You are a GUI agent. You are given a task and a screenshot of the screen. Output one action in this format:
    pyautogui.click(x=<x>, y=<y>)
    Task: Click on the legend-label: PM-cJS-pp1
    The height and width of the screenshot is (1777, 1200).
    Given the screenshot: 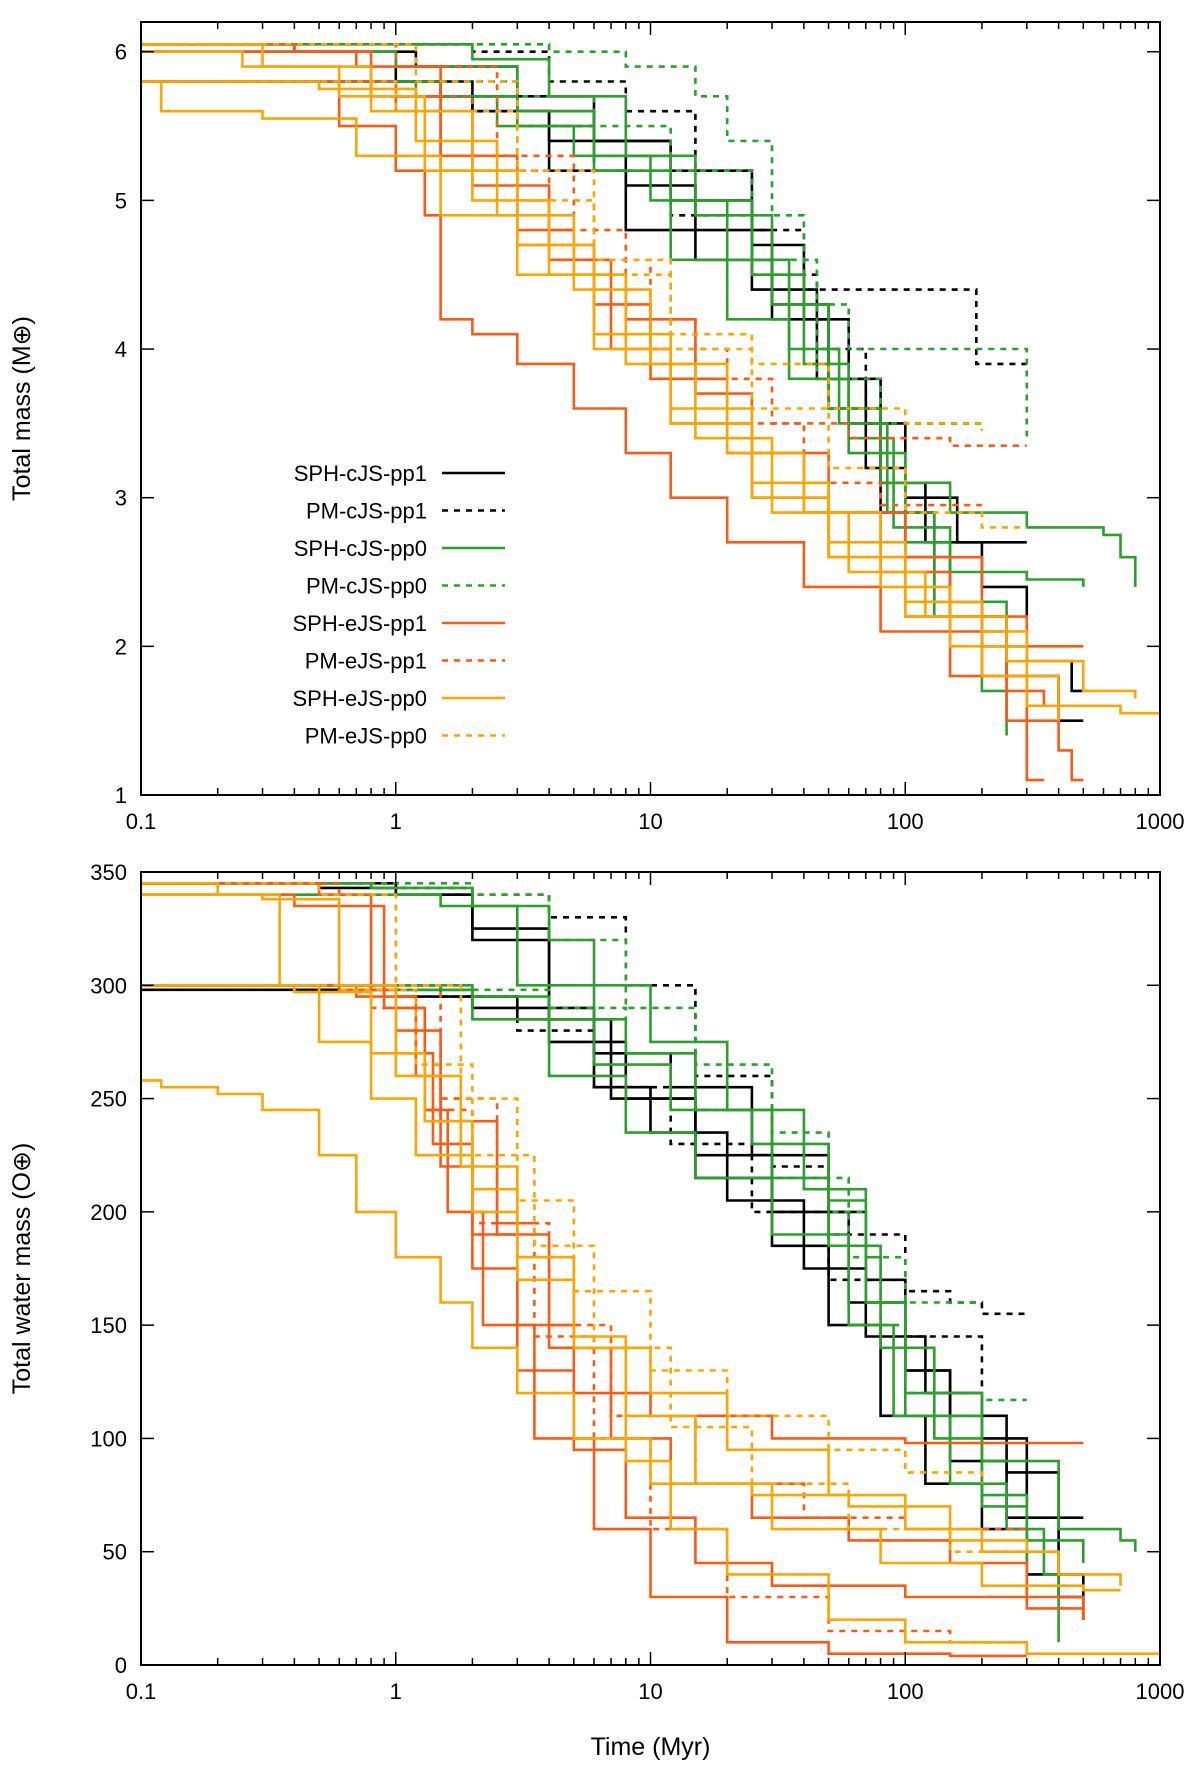 What is the action you would take?
    pyautogui.click(x=366, y=511)
    